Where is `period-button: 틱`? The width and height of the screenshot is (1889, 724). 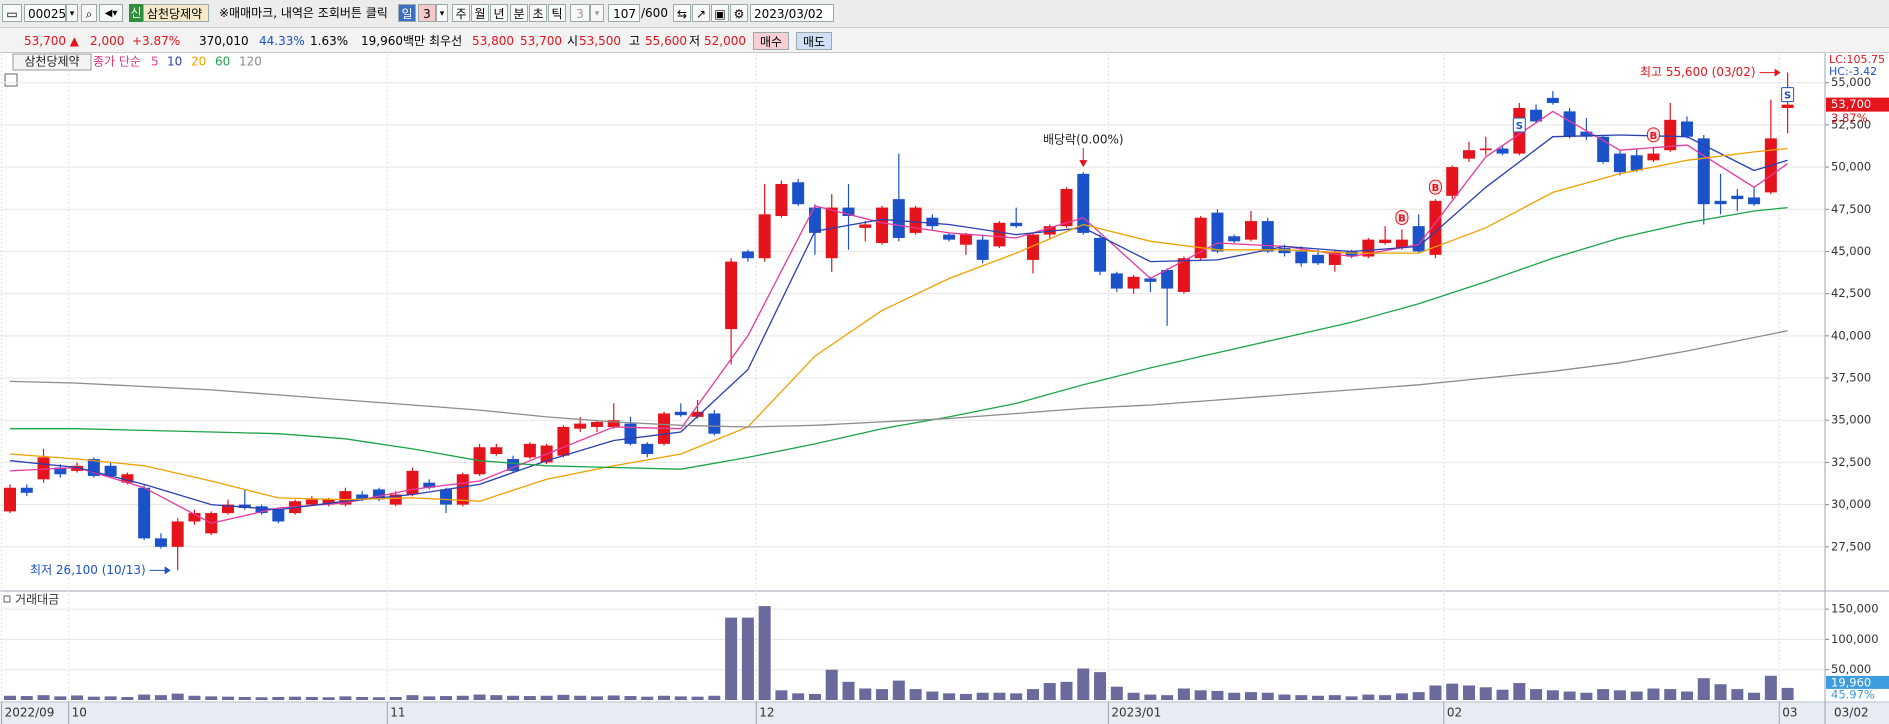 period-button: 틱 is located at coordinates (557, 13).